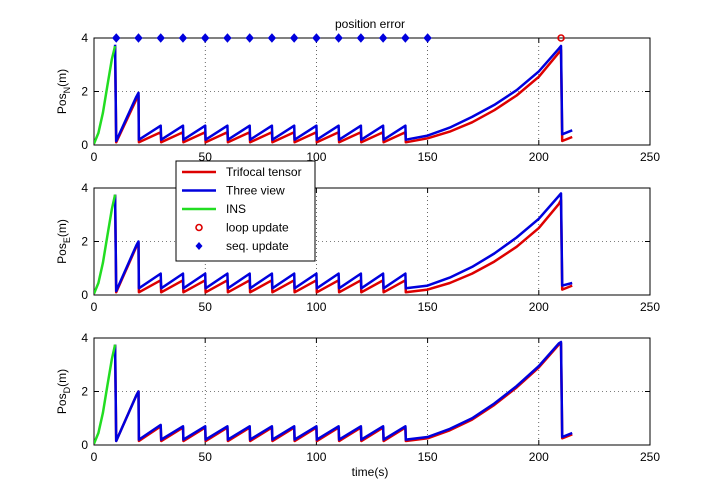 The height and width of the screenshot is (500, 718). What do you see at coordinates (236, 209) in the screenshot?
I see `legend-label: INS` at bounding box center [236, 209].